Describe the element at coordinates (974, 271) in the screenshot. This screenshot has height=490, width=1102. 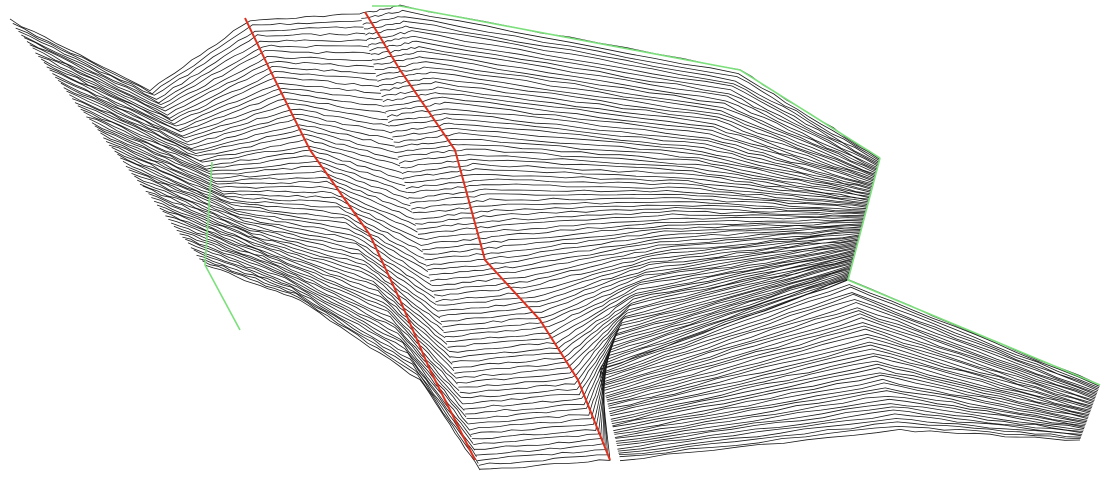
I see `boundary-right` at that location.